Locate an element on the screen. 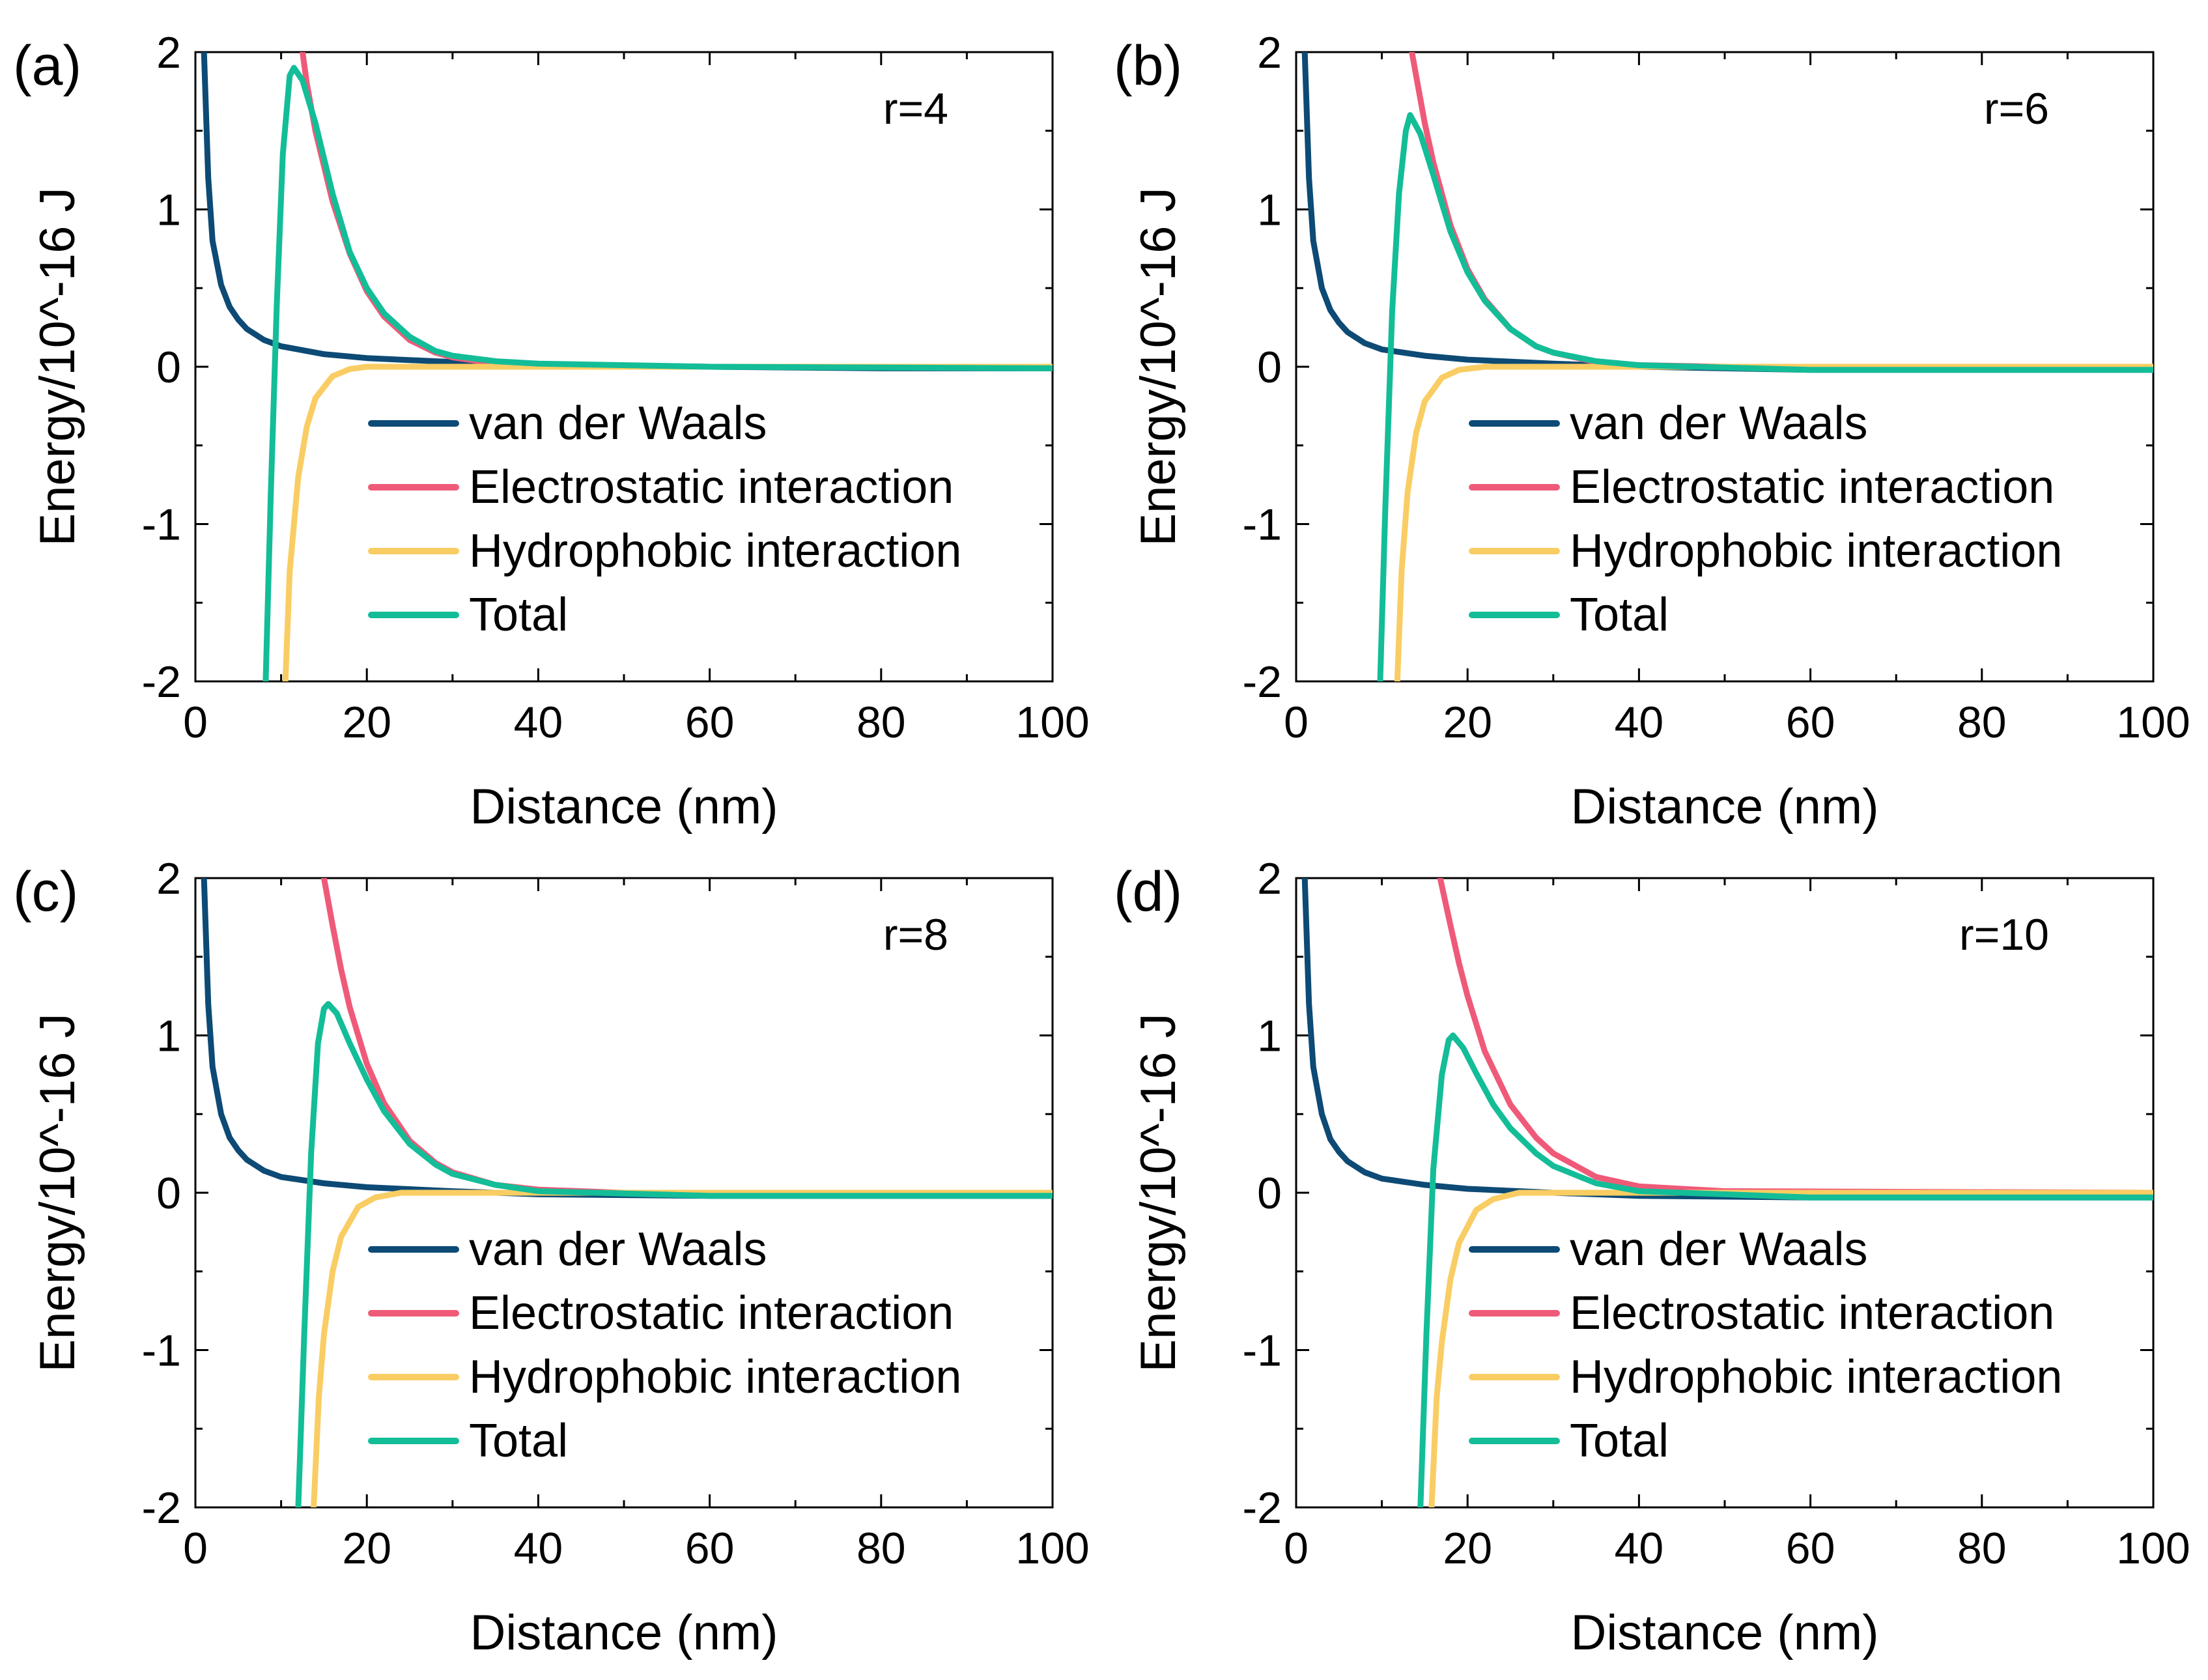  panel-label: (b) is located at coordinates (1148, 66).